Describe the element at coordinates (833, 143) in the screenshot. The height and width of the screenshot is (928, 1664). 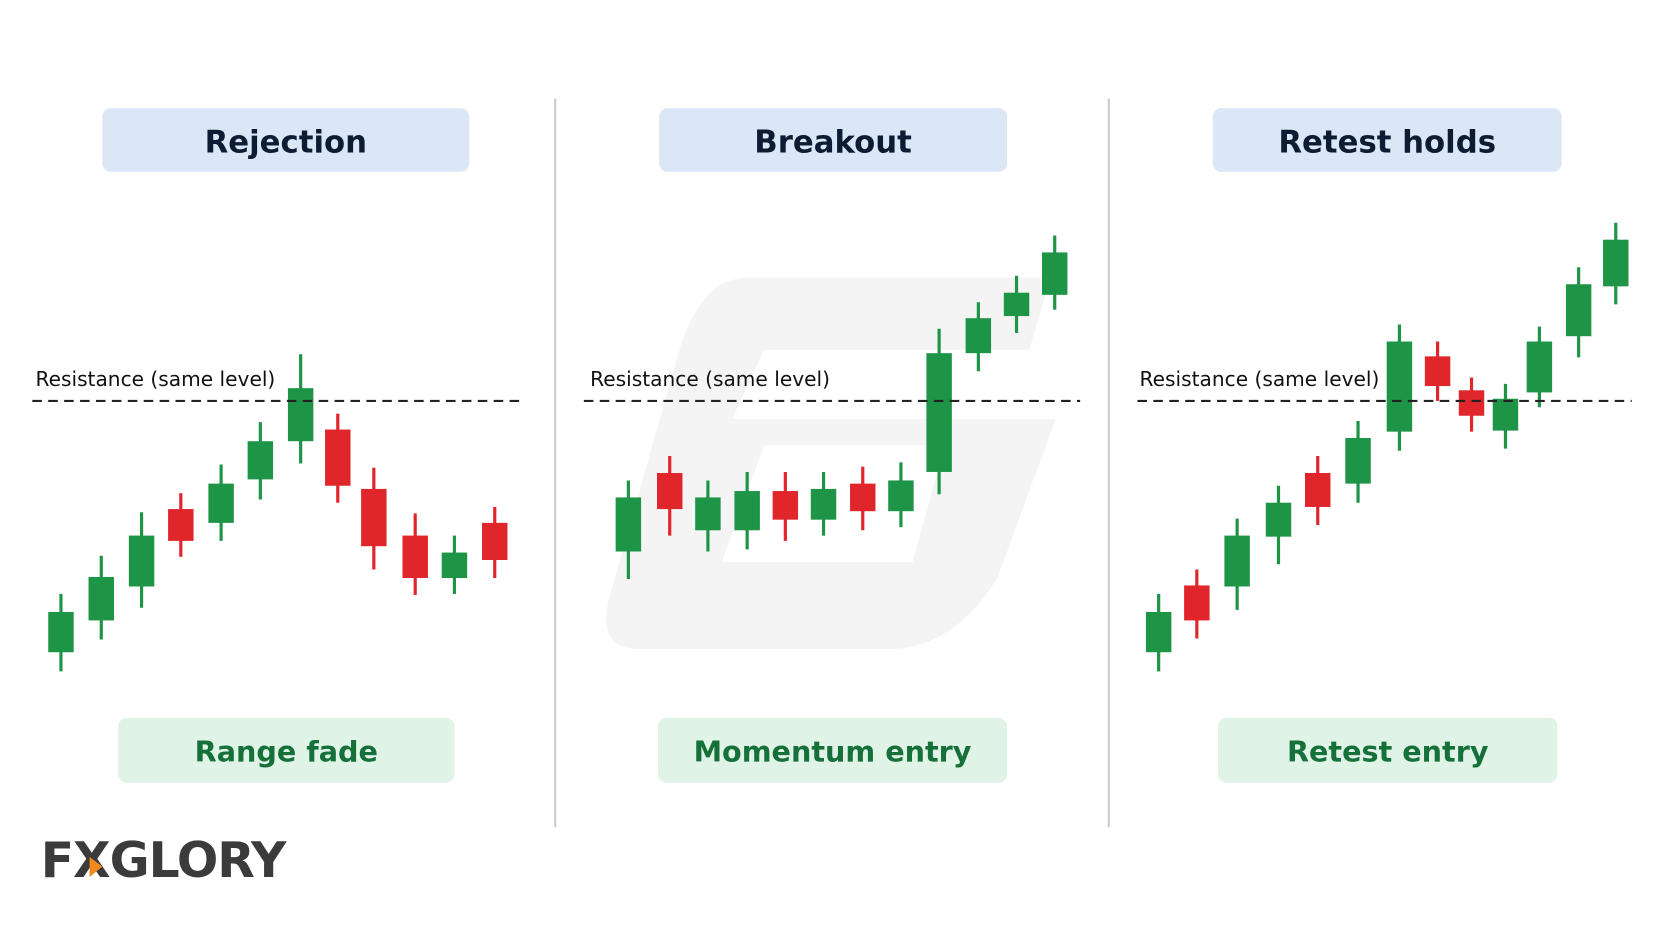
I see `panel-title: Breakout` at that location.